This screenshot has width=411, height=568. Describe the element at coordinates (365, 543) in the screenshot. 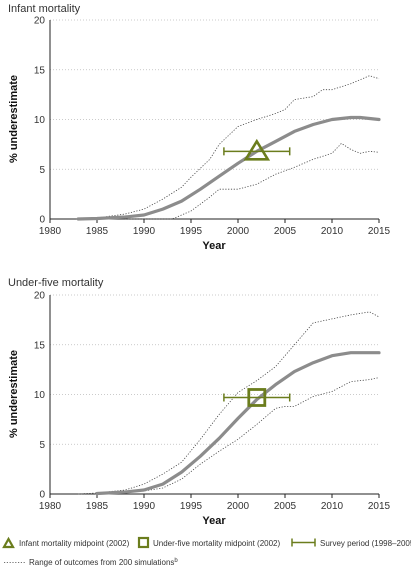

I see `legend-survey-label: Survey period (1998–2005)` at that location.